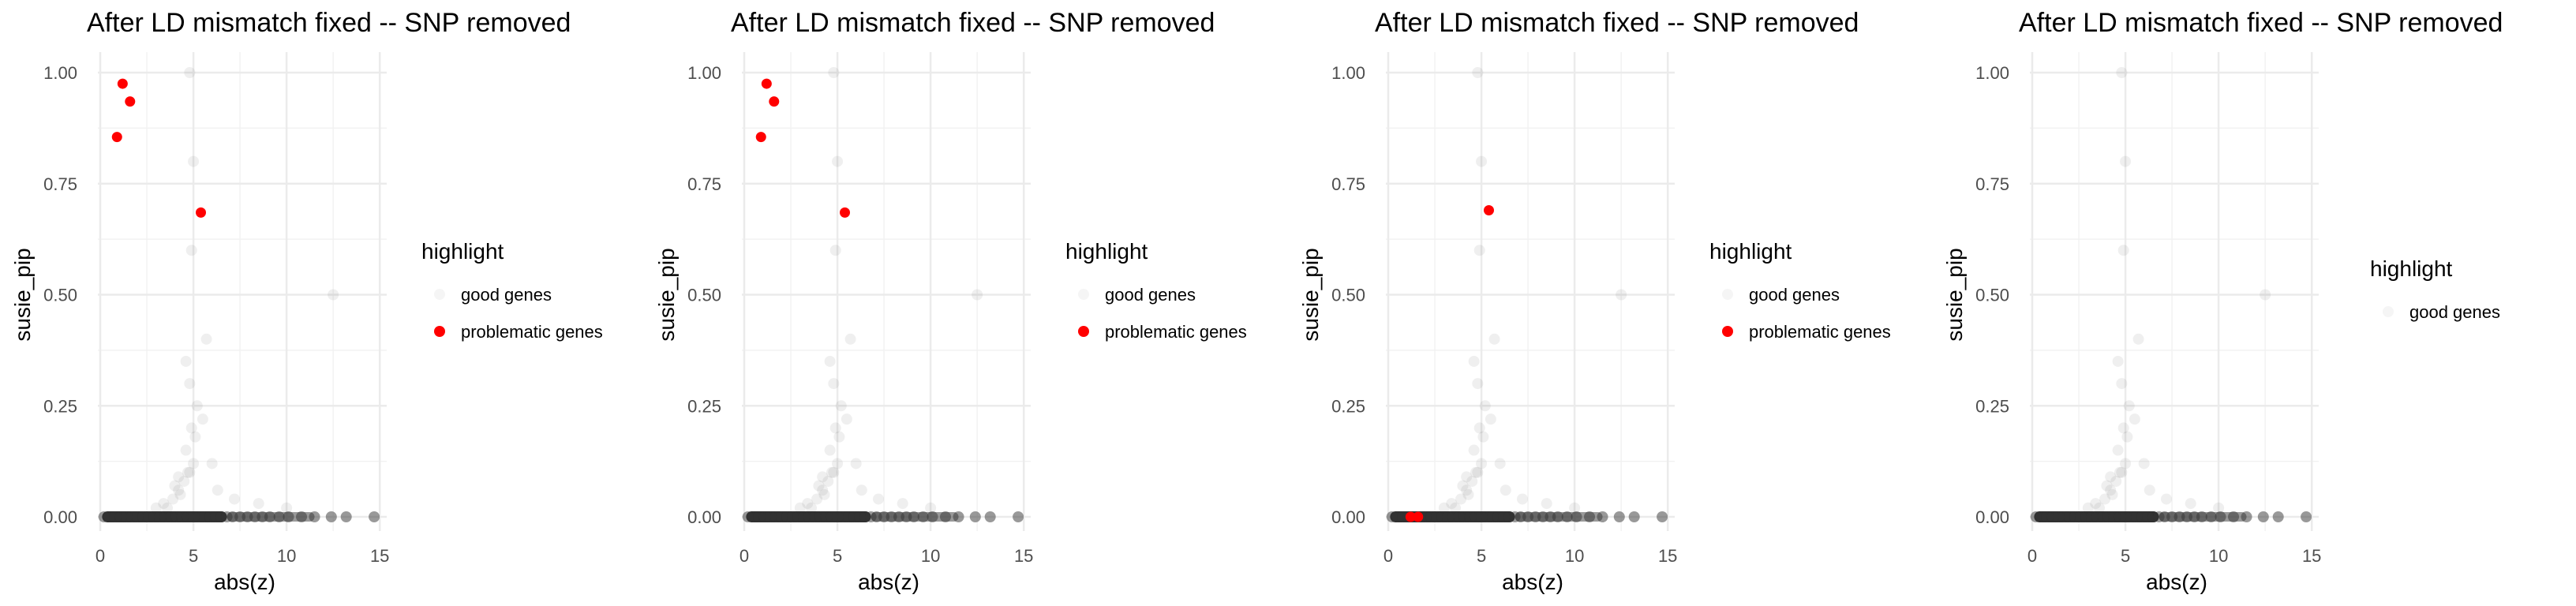  I want to click on legend-entry-label: good genes, so click(1794, 295).